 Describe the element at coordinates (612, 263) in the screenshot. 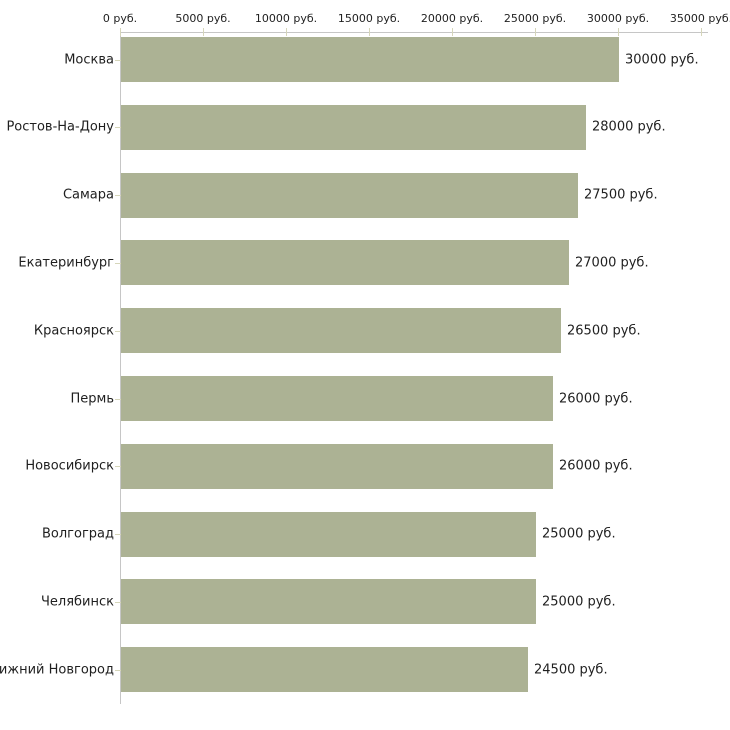

I see `value-label: 27000 руб.` at that location.